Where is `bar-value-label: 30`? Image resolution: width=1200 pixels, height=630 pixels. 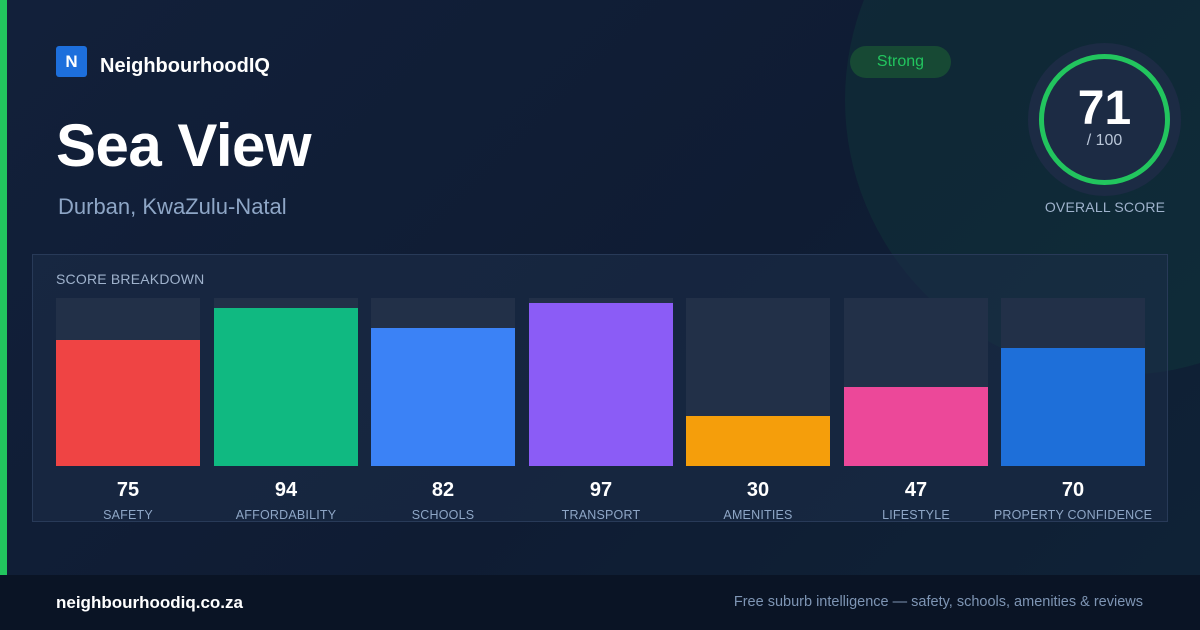 bar-value-label: 30 is located at coordinates (758, 490).